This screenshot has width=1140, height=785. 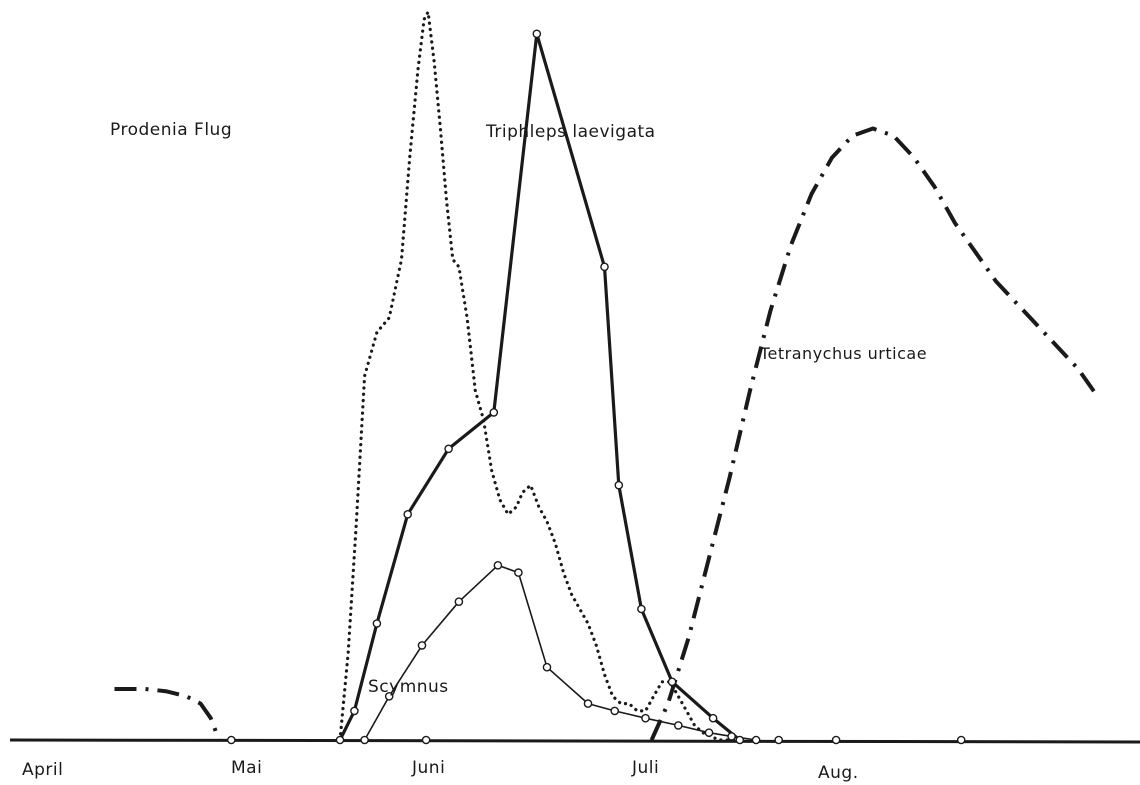 I want to click on series-label-triphleps-laevigata: Triphleps laevigata, so click(x=571, y=132).